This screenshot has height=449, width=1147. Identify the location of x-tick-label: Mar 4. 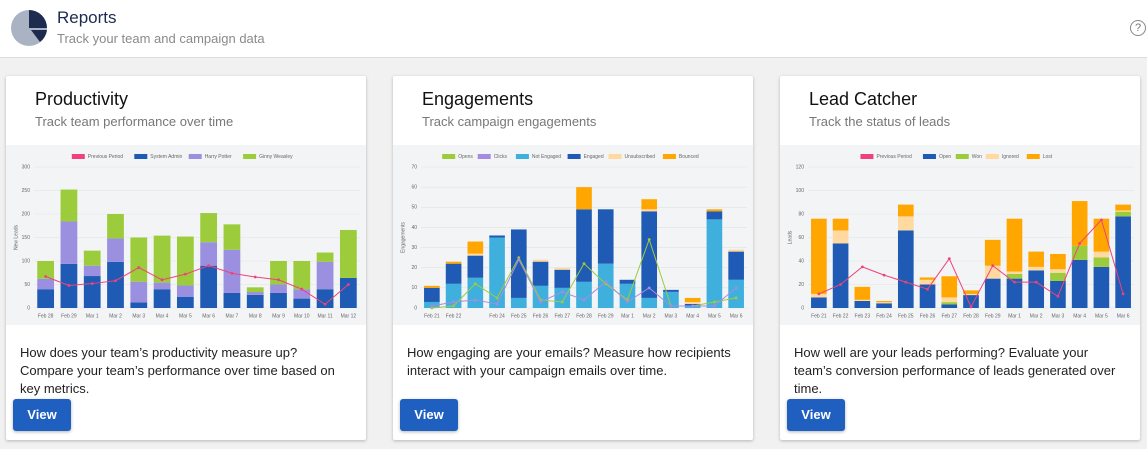
(1079, 316).